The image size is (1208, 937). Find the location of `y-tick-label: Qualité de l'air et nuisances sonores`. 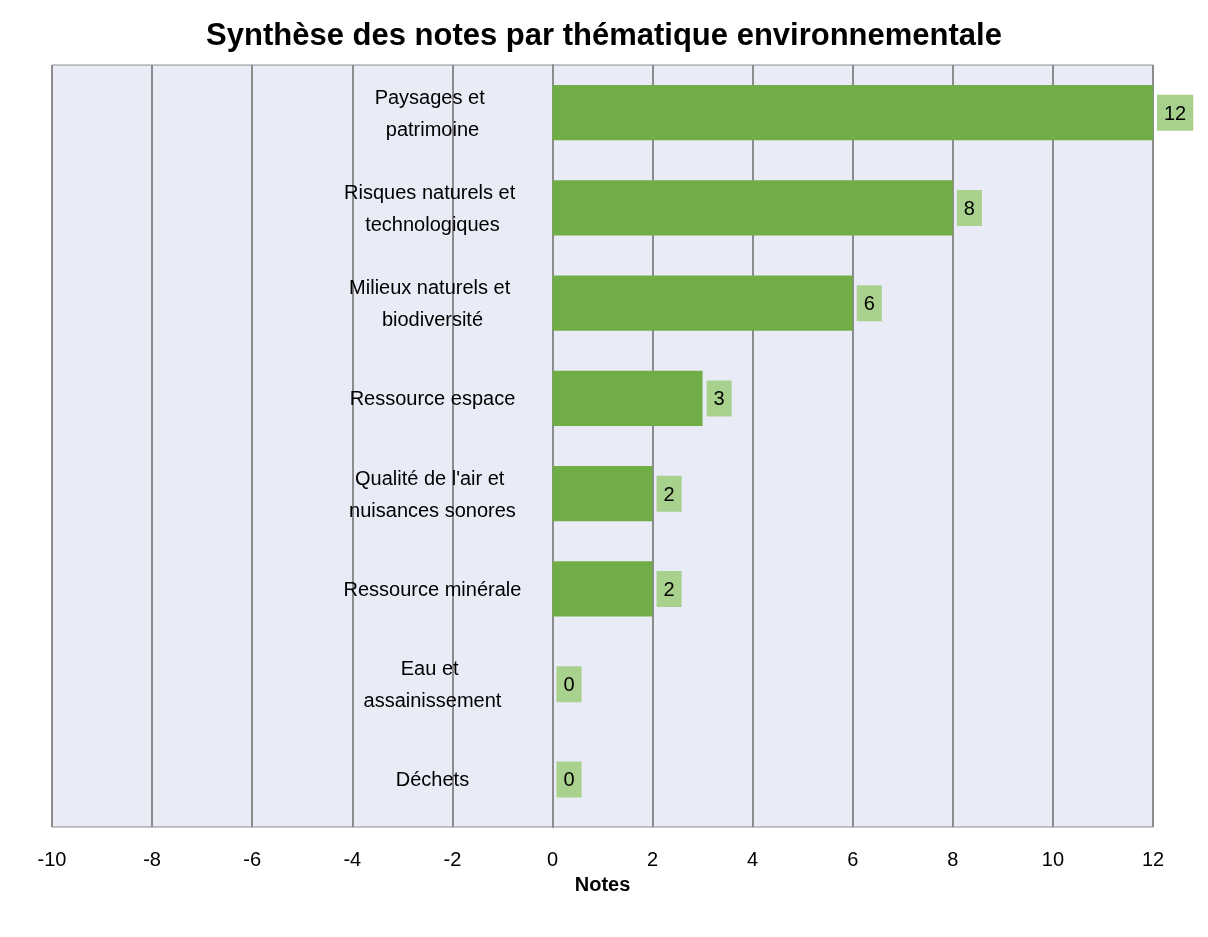

y-tick-label: Qualité de l'air et nuisances sonores is located at coordinates (432, 493).